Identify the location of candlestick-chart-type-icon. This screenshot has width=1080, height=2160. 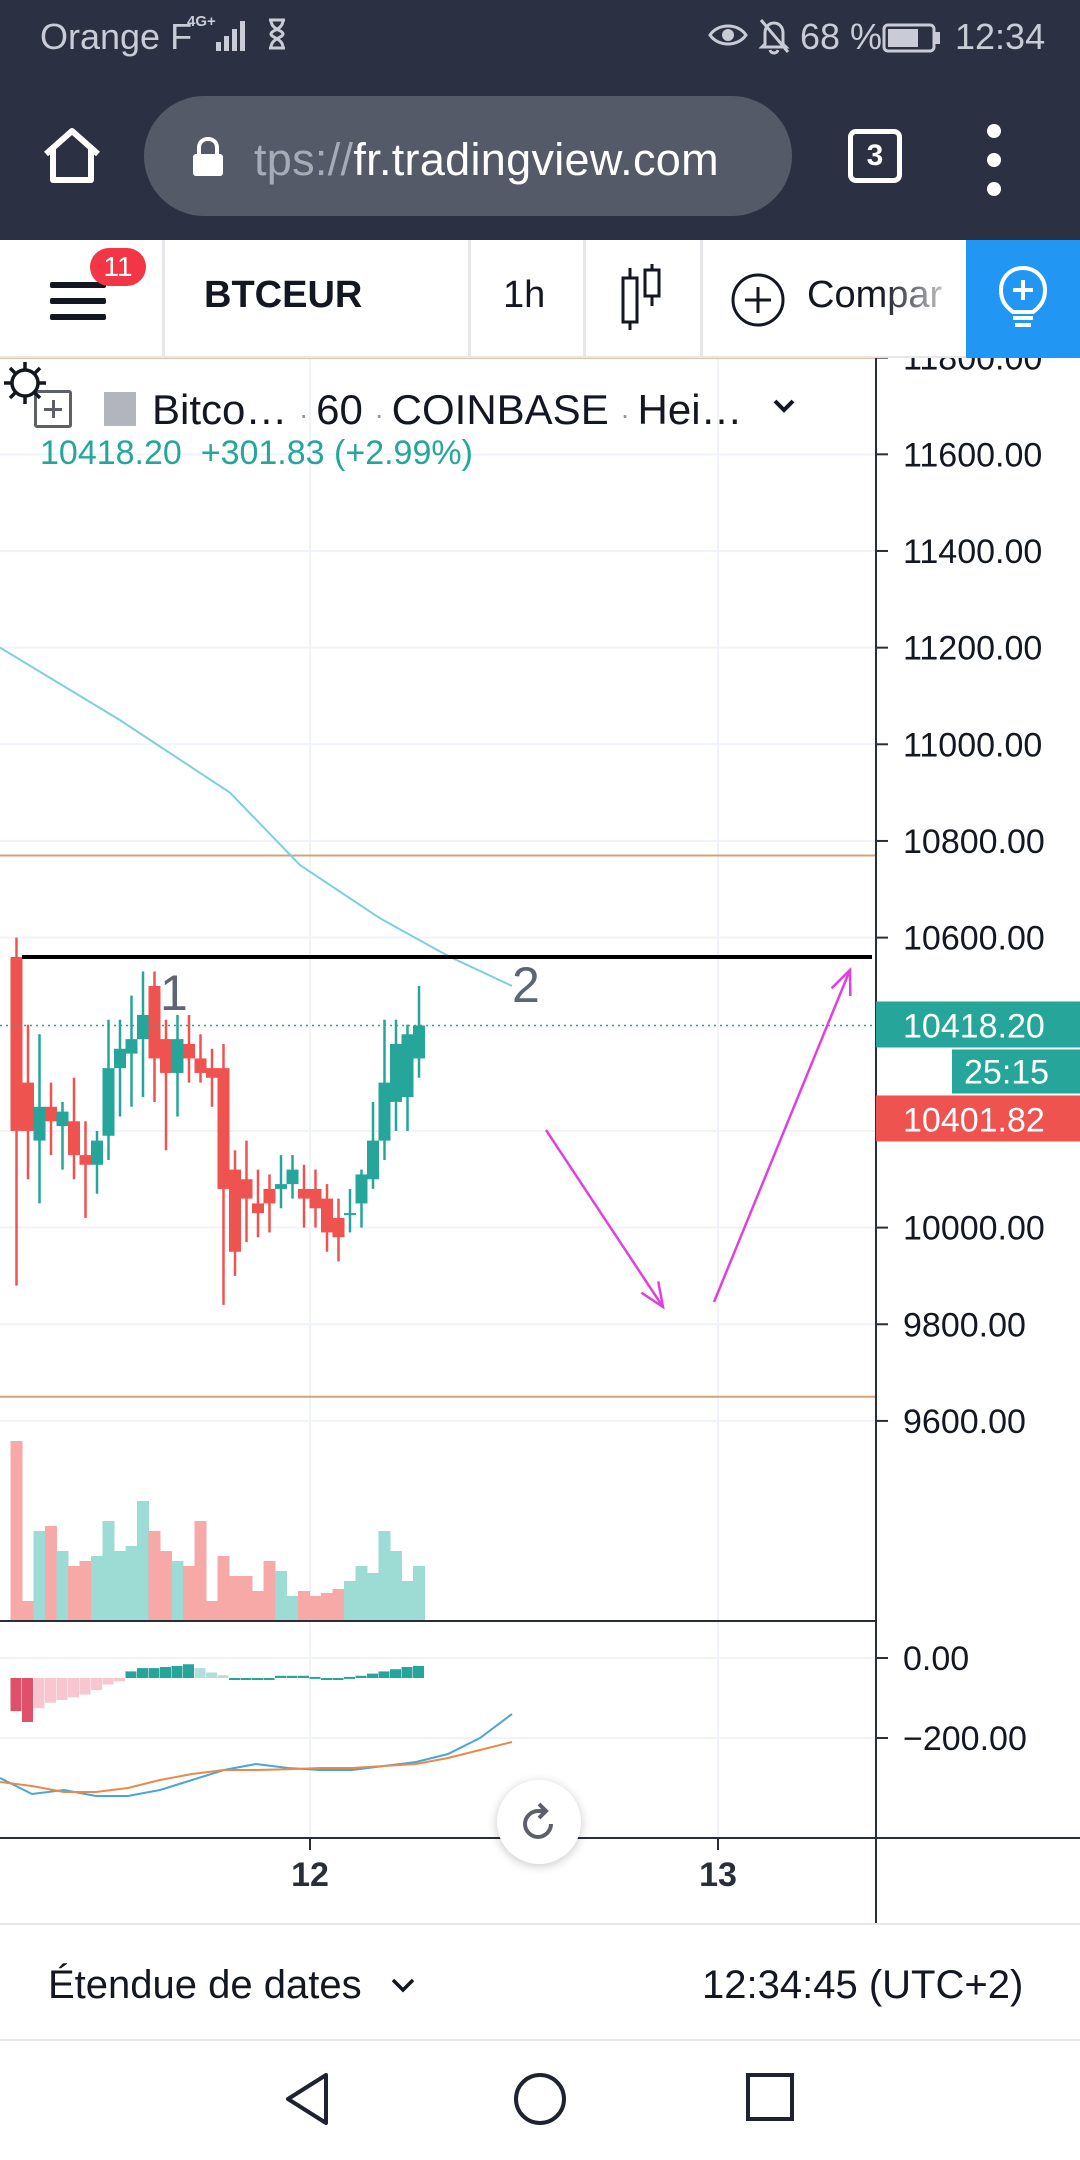
(642, 297).